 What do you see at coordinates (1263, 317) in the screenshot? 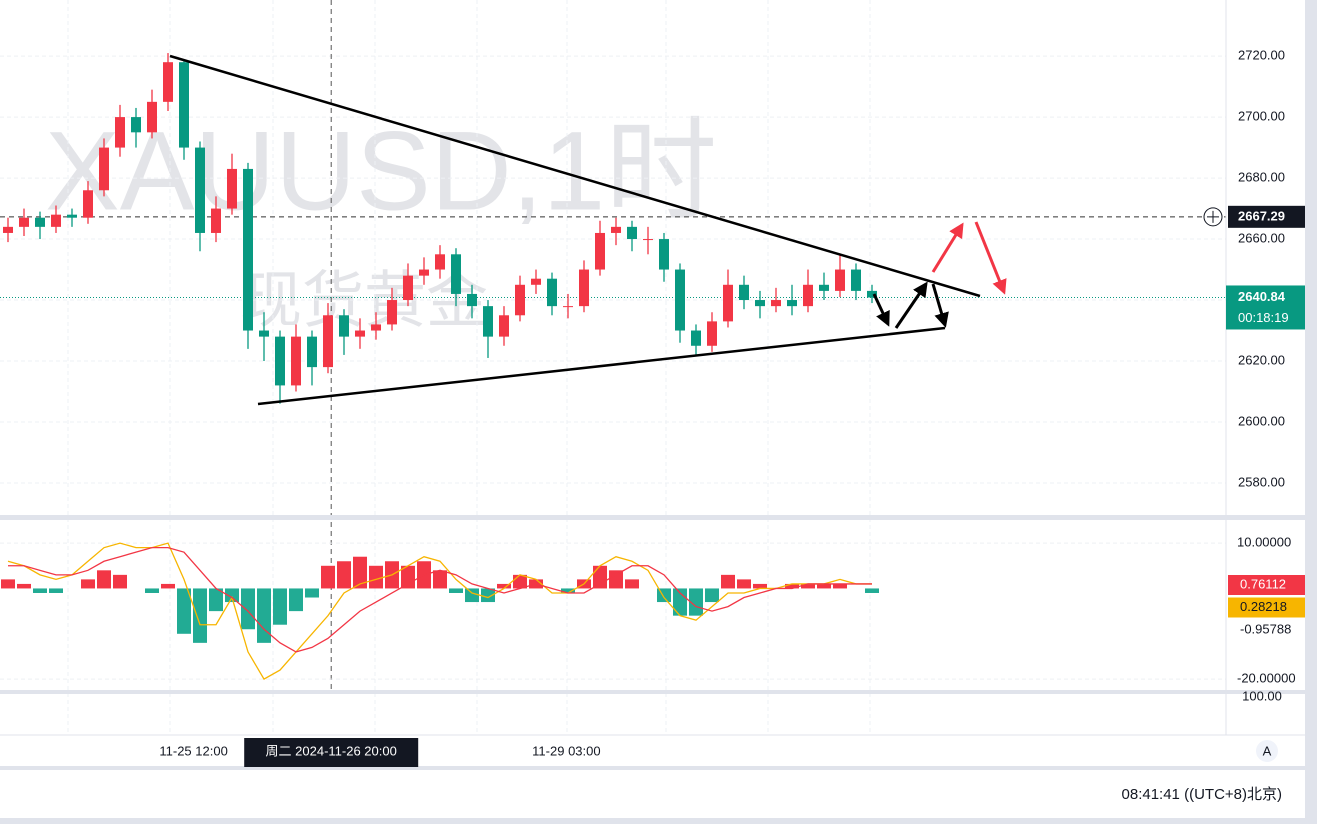
I see `countdown: 00:18:19` at bounding box center [1263, 317].